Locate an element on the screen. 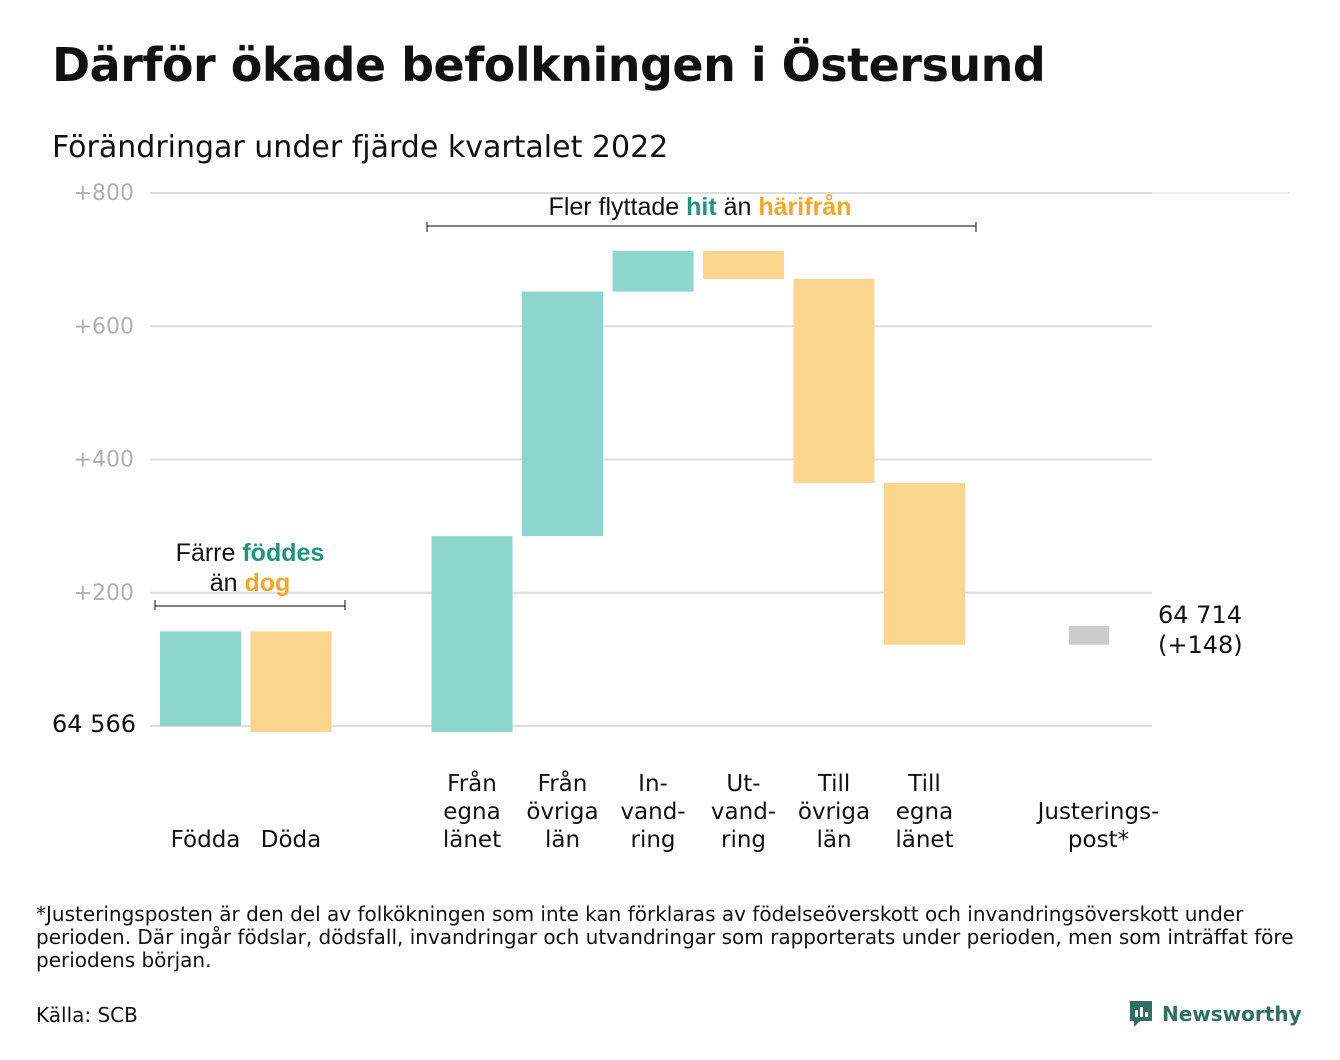 The width and height of the screenshot is (1340, 1060). annotation-bracket-births-deaths is located at coordinates (250, 605).